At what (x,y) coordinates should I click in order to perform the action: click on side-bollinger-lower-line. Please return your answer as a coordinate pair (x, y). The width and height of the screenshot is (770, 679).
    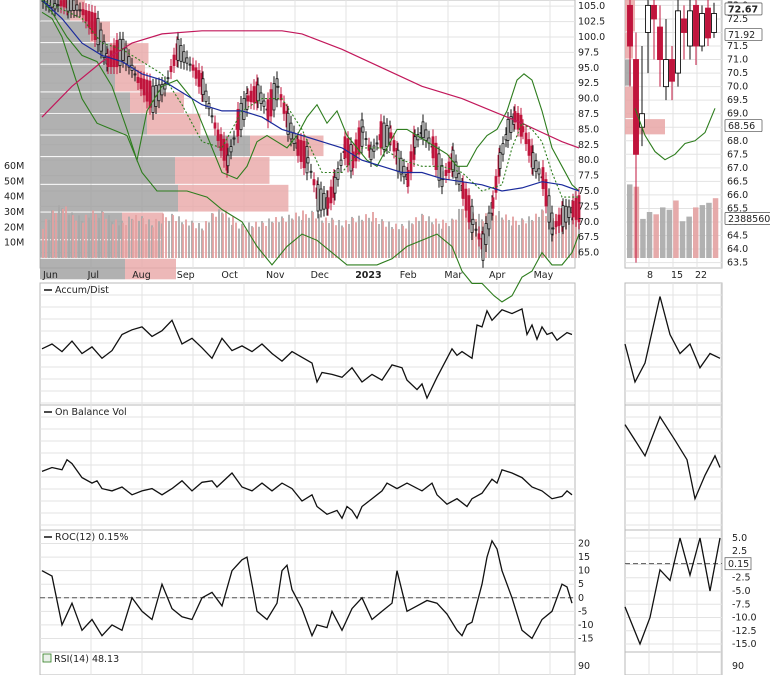
    Looking at the image, I should click on (675, 134).